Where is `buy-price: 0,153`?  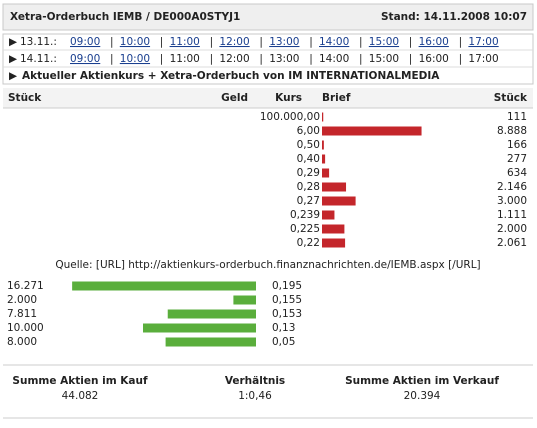
buy-price: 0,153 is located at coordinates (287, 314).